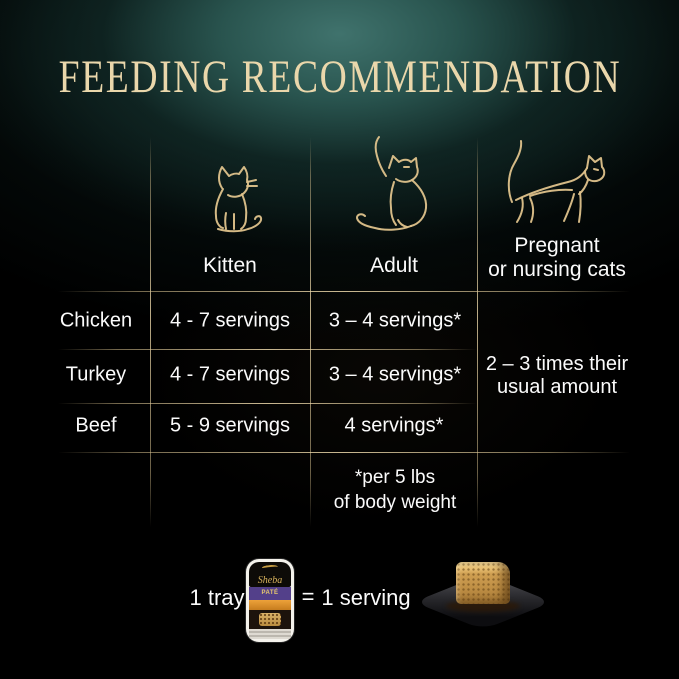  Describe the element at coordinates (270, 574) in the screenshot. I see `sheba-logo: Sheba` at that location.